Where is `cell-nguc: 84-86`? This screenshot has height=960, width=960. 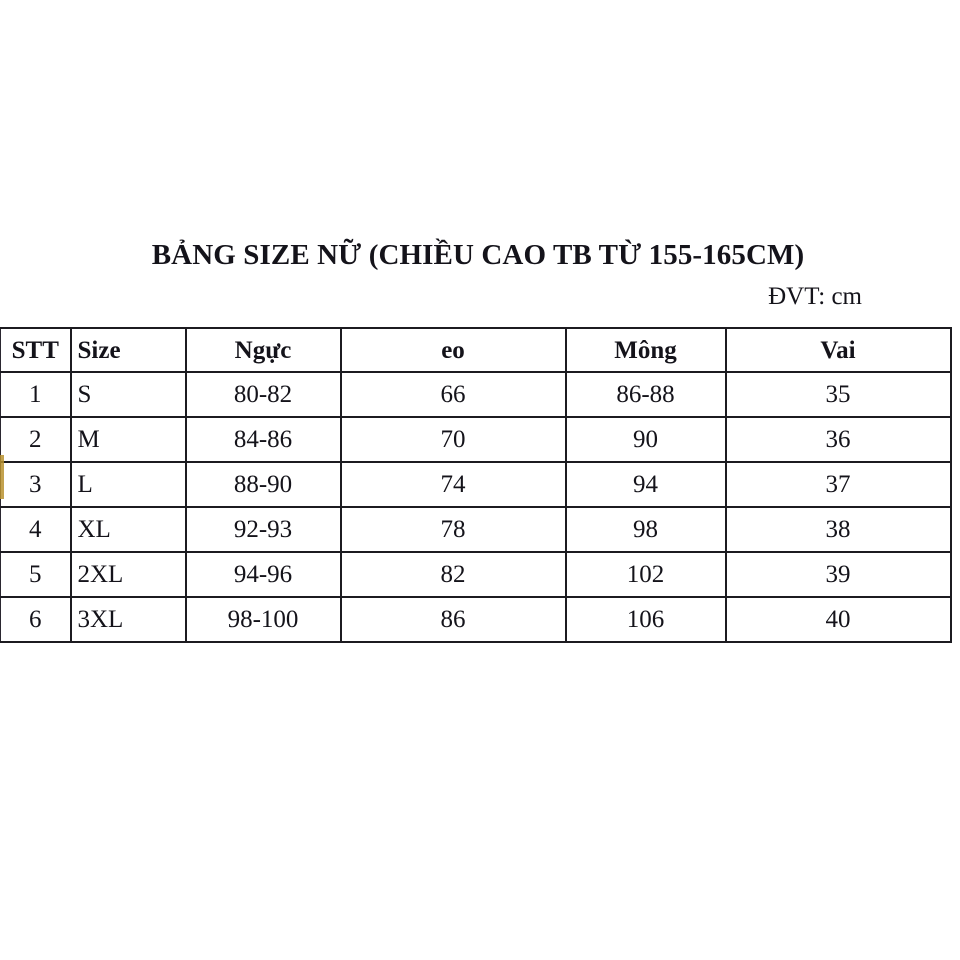 cell-nguc: 84-86 is located at coordinates (263, 439).